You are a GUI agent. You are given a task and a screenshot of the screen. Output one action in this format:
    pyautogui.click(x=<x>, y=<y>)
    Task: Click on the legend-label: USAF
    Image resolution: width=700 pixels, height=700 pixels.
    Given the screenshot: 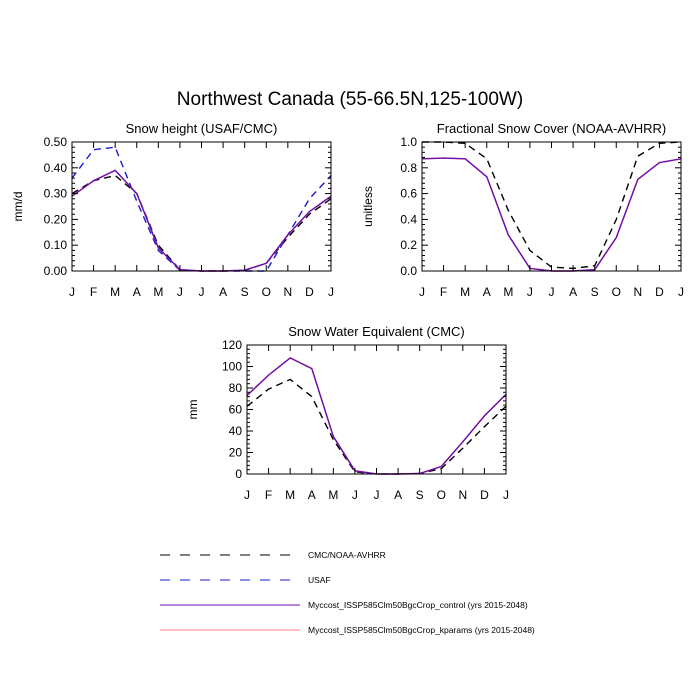 What is the action you would take?
    pyautogui.click(x=319, y=580)
    